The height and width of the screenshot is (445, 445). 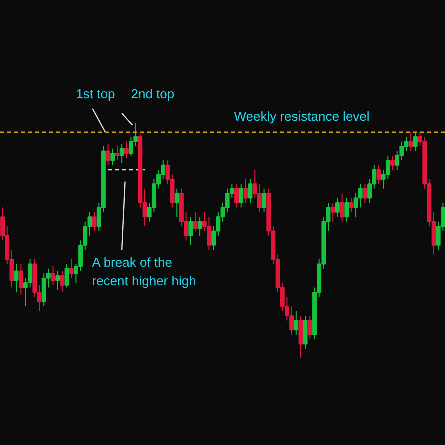 I want to click on annotation: A break of the recent higher high, so click(x=144, y=271).